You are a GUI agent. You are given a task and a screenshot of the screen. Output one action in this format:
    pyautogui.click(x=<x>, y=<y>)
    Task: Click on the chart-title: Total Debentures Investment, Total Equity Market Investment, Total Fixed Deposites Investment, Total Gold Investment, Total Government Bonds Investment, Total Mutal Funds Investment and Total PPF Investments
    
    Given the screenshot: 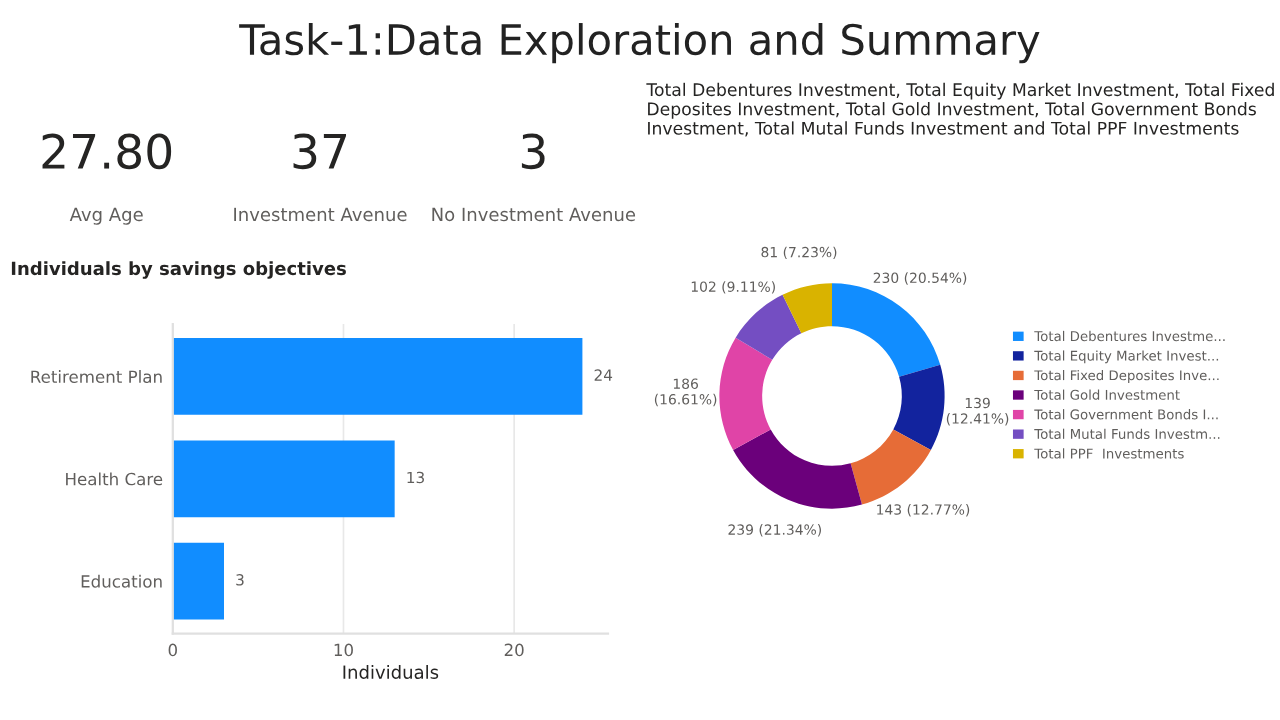 What is the action you would take?
    pyautogui.click(x=960, y=109)
    